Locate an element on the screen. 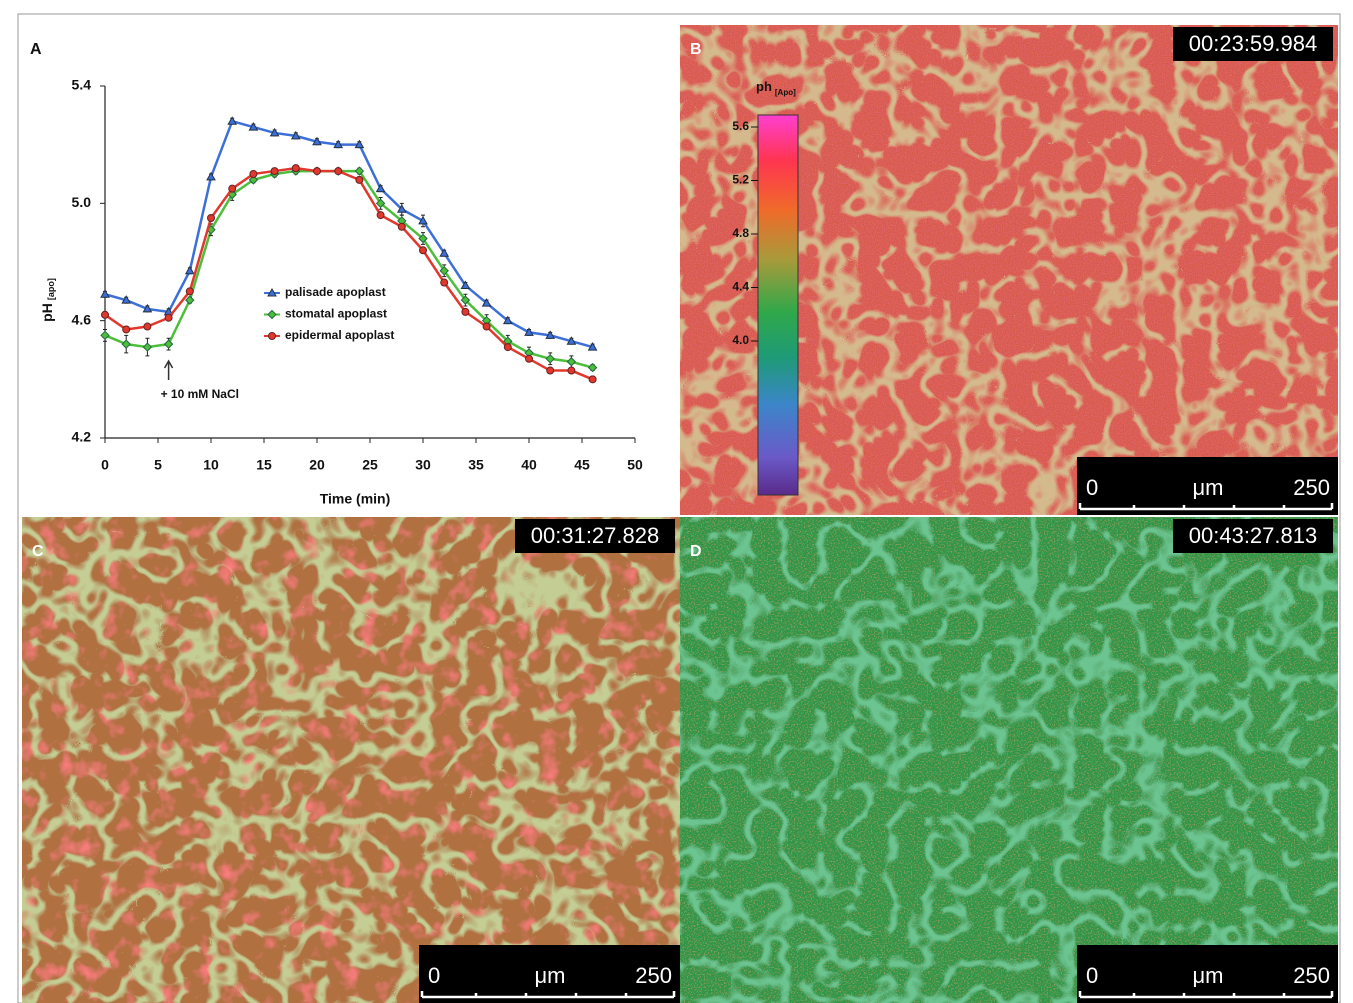 The image size is (1353, 1003). timestamp: 00:23:59.984 is located at coordinates (1253, 43).